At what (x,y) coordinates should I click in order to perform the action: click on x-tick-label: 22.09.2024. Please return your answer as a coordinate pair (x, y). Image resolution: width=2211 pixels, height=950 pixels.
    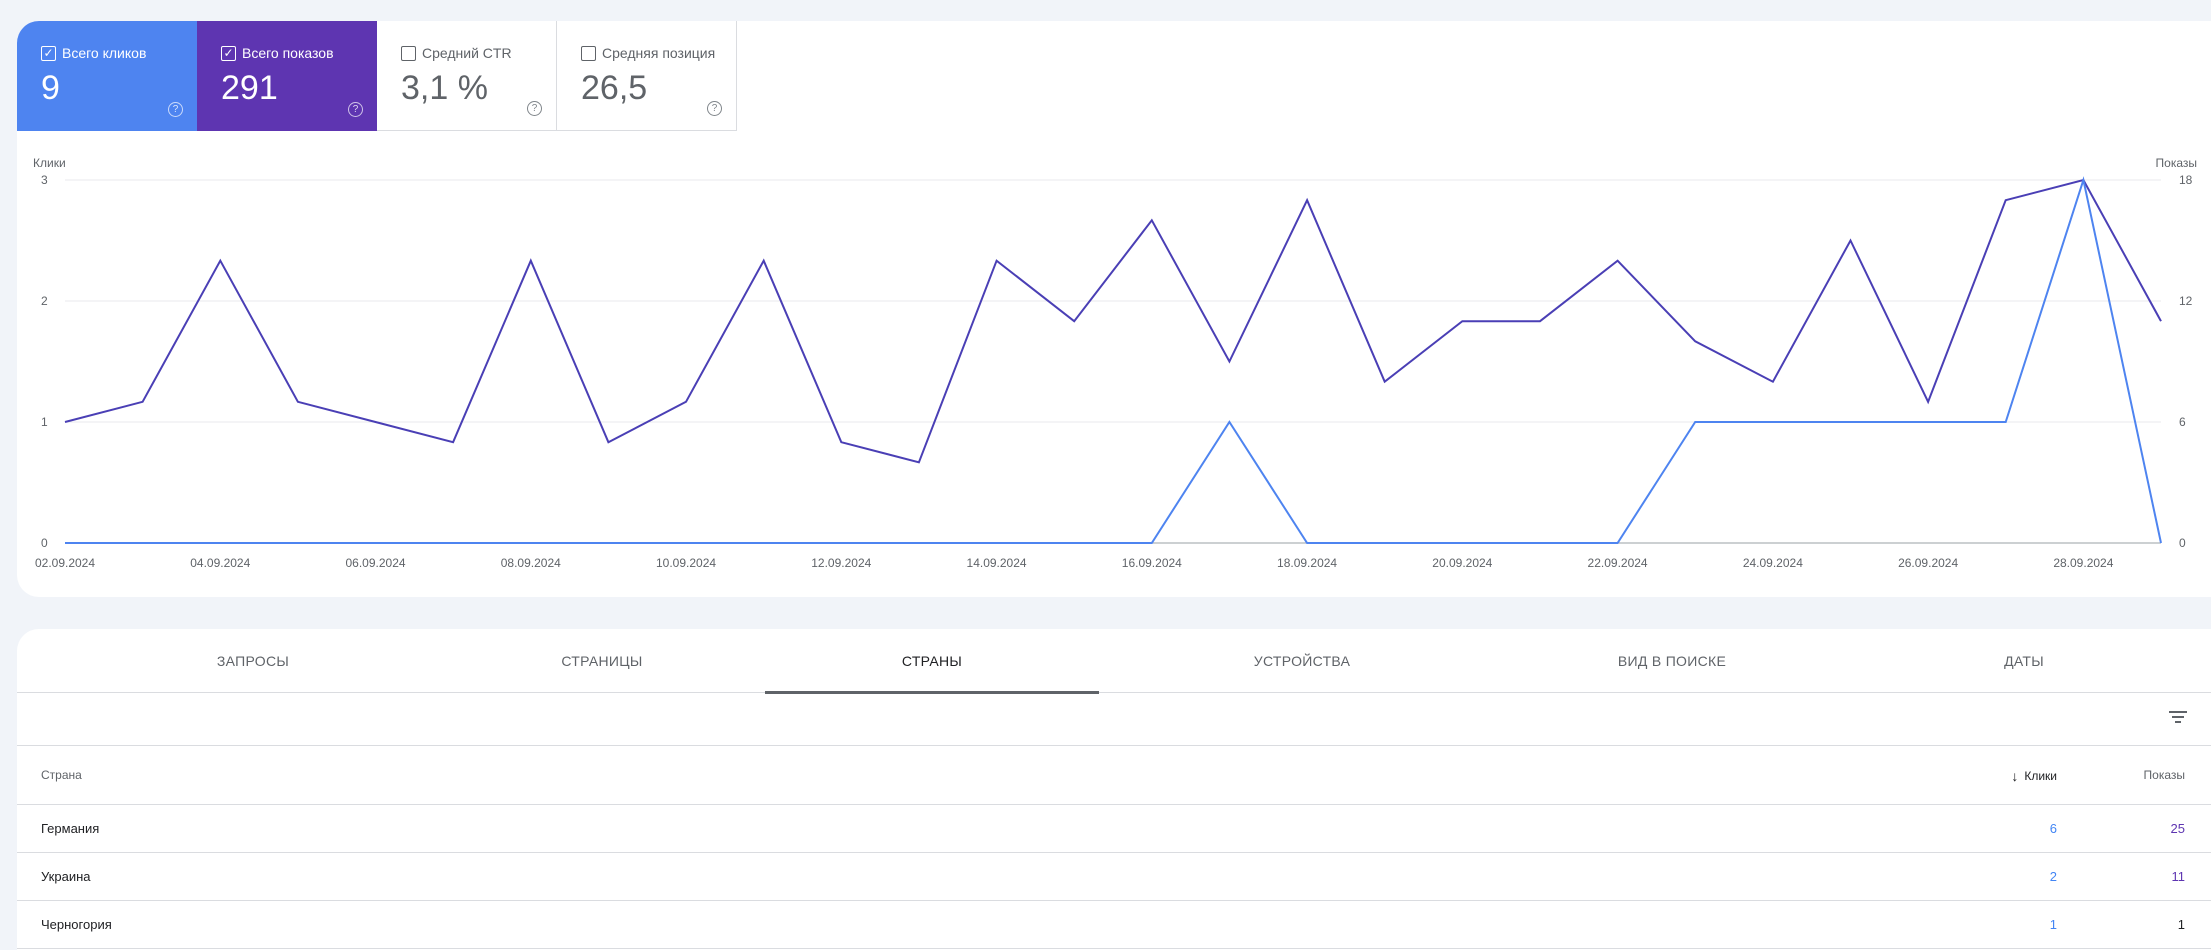
    Looking at the image, I should click on (1618, 563).